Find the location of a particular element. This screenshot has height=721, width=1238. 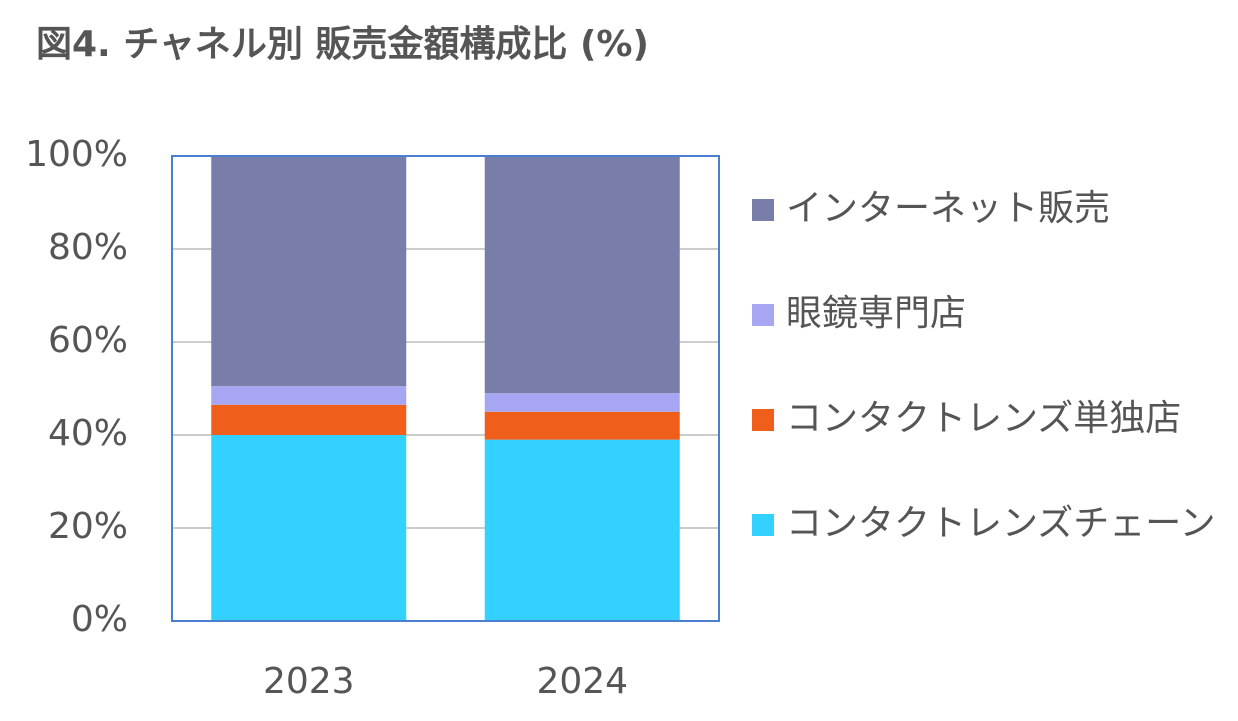

y-tick-label: 60% is located at coordinates (88, 340).